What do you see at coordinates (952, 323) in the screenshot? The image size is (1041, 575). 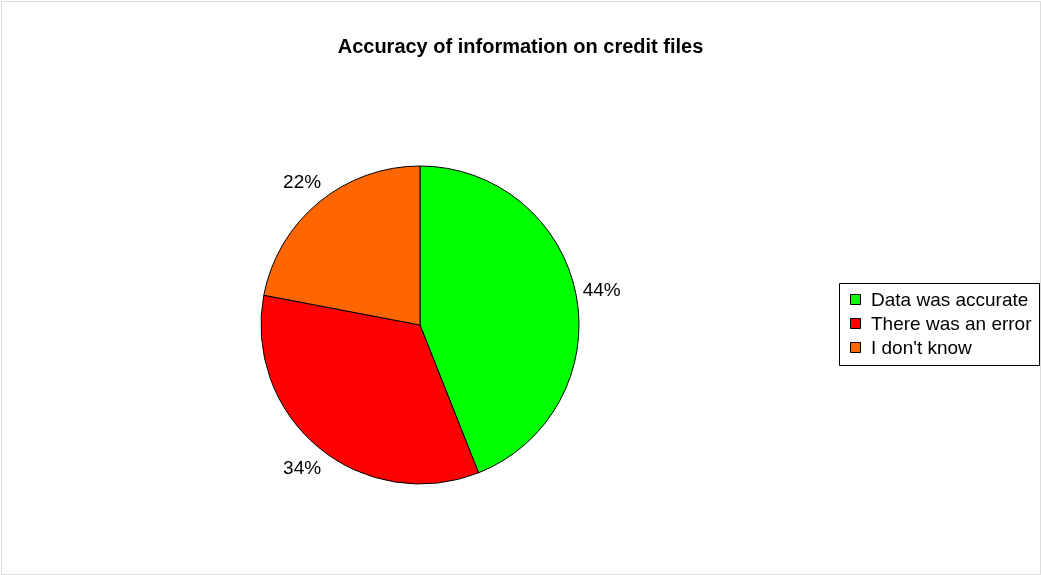 I see `legend-label: There was an error` at bounding box center [952, 323].